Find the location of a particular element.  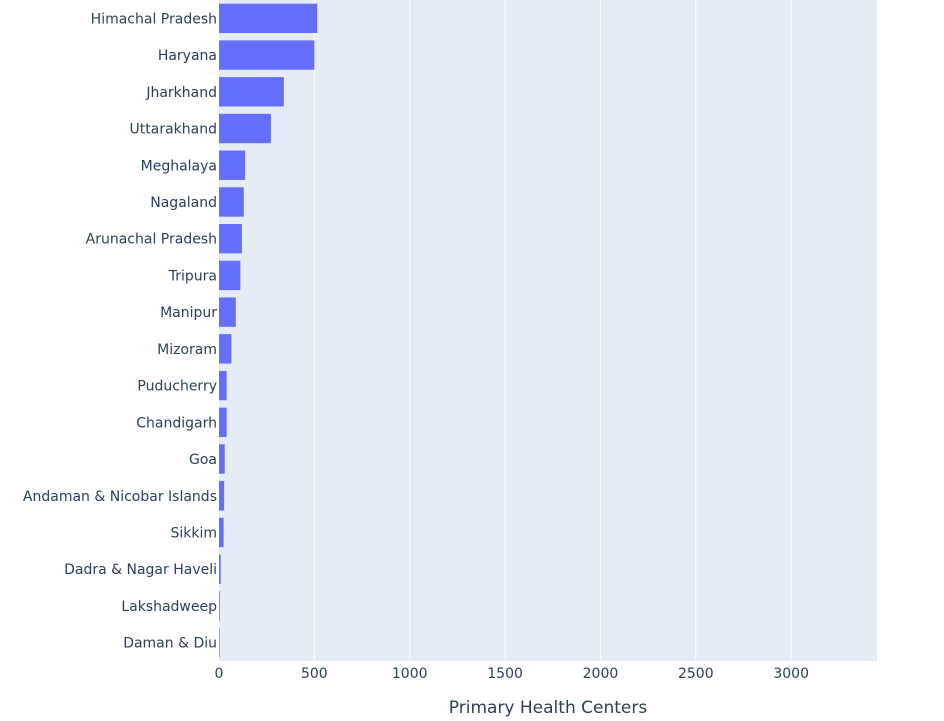

y-tick-label: Mizoram is located at coordinates (187, 350).